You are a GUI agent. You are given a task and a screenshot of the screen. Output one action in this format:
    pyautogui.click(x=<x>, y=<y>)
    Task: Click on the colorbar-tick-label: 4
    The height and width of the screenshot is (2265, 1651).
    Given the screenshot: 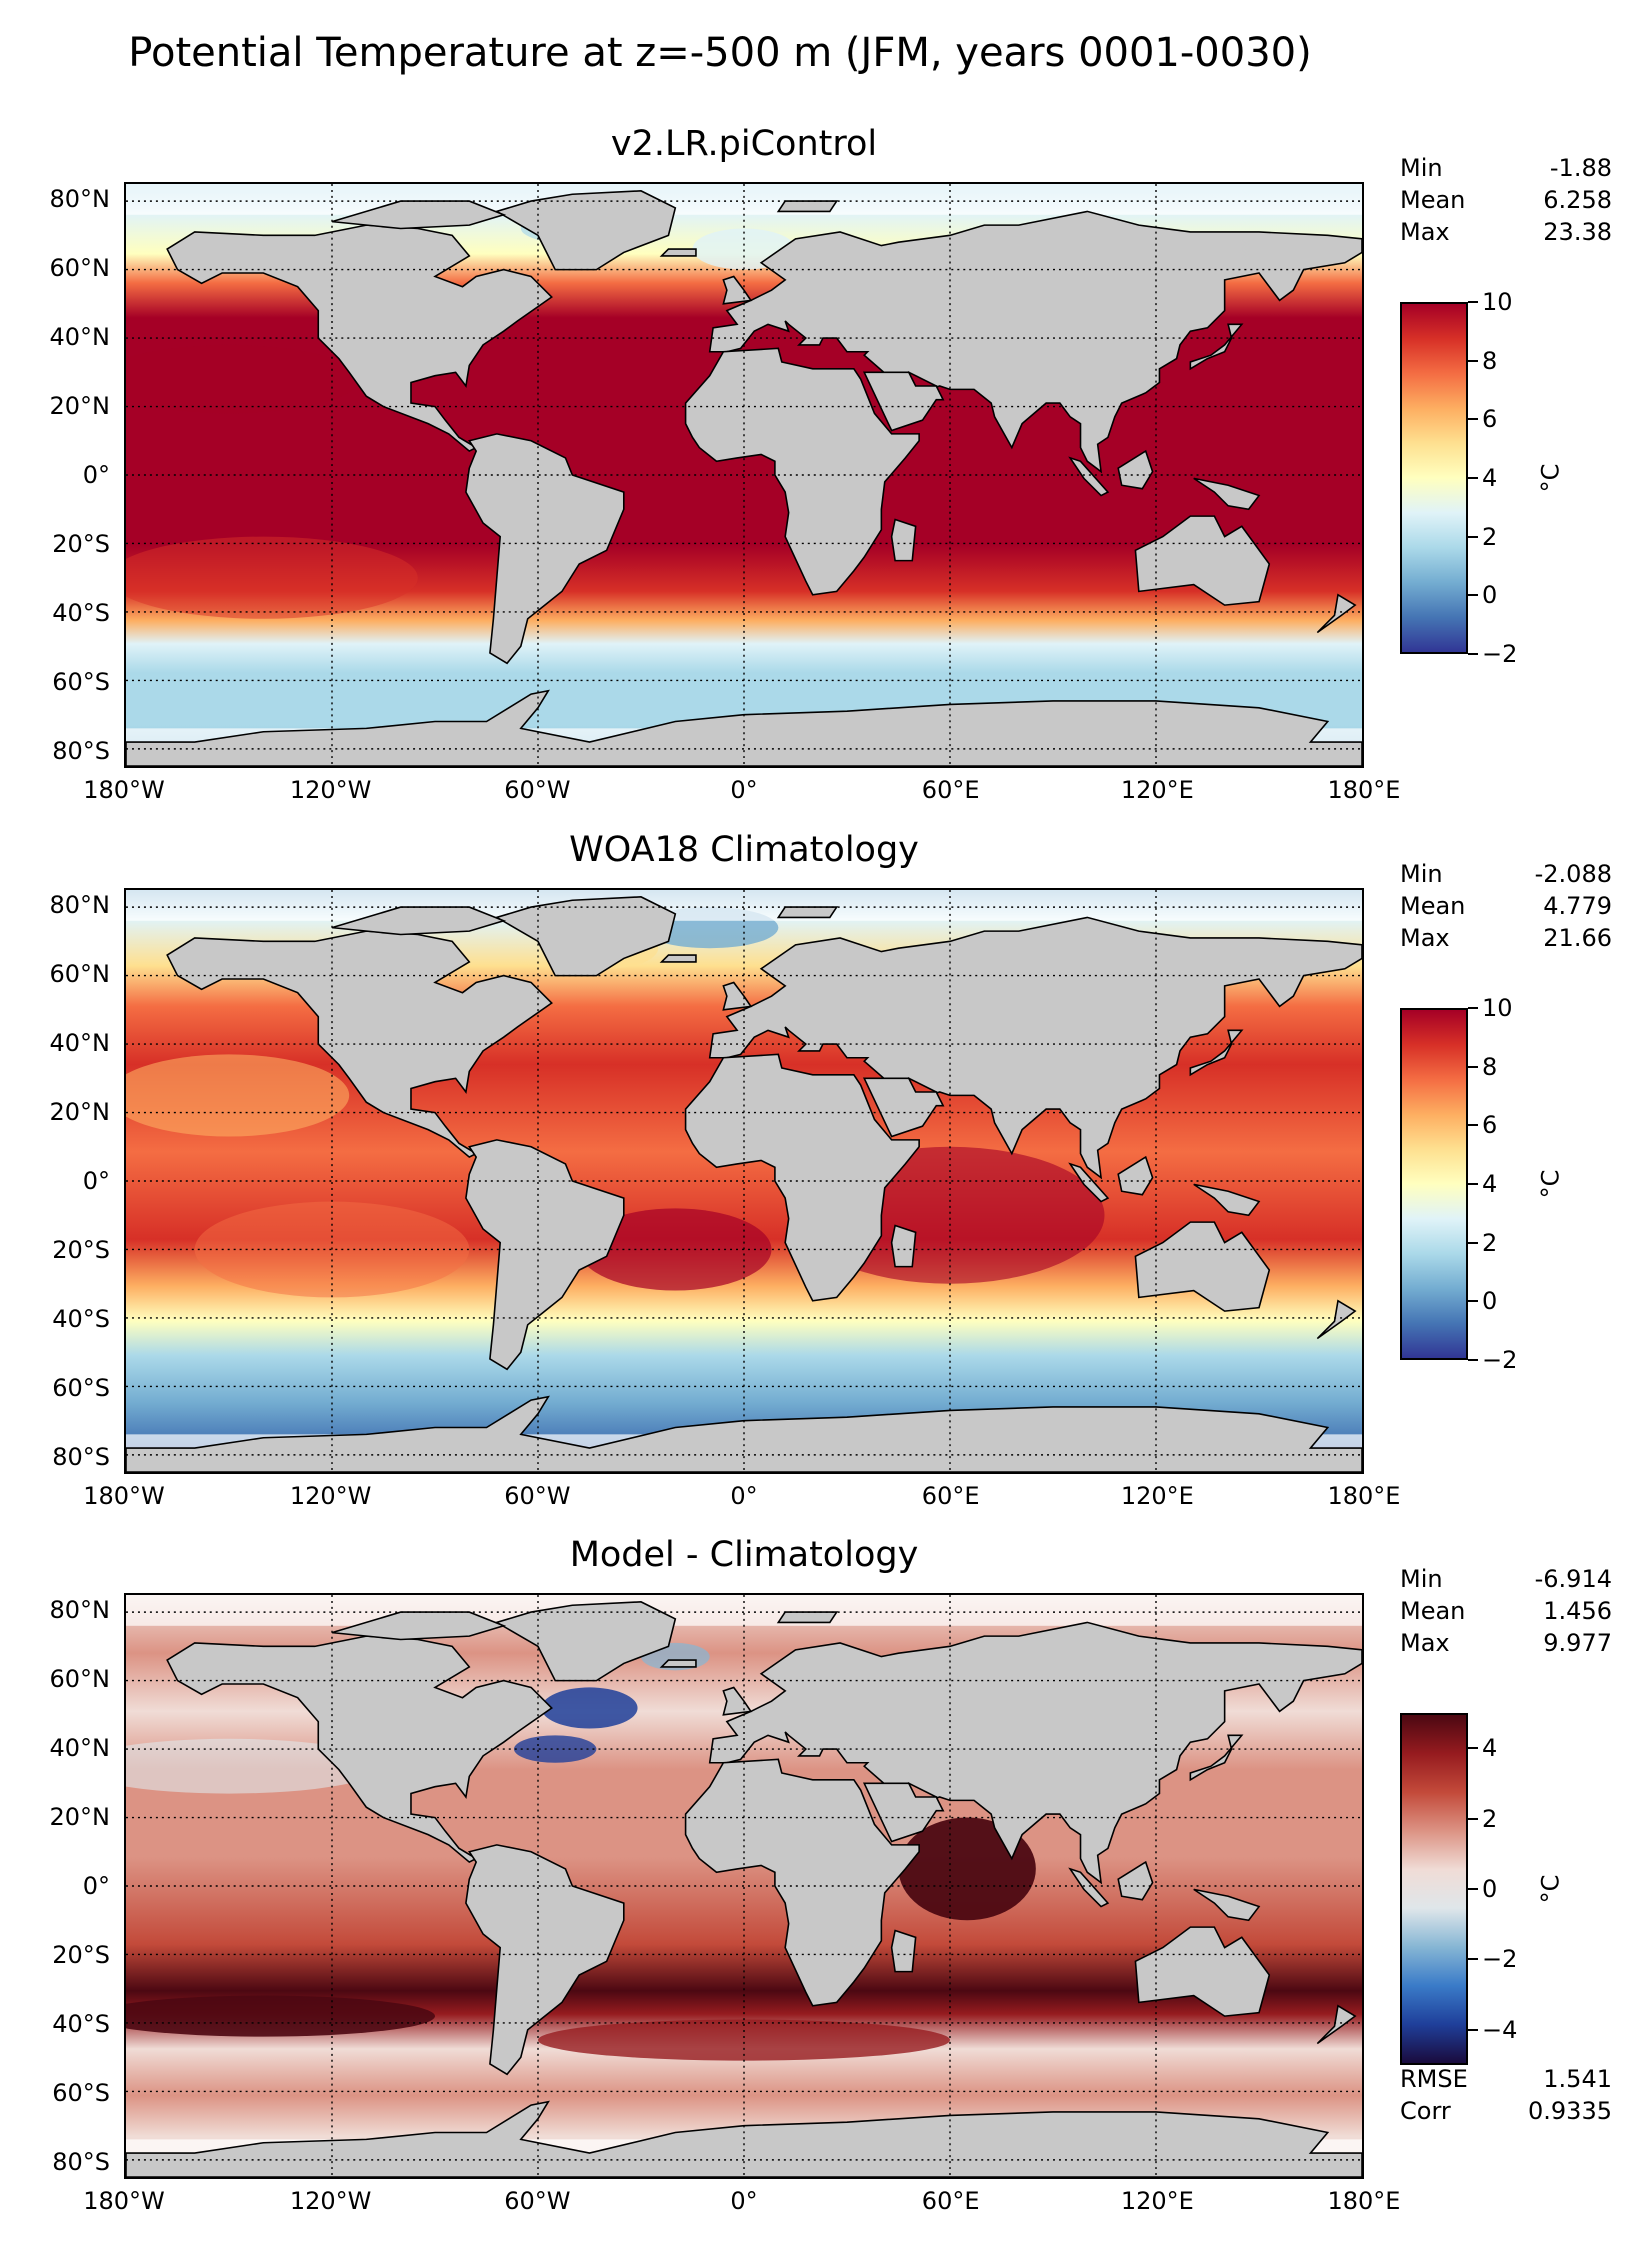 What is the action you would take?
    pyautogui.click(x=1490, y=478)
    